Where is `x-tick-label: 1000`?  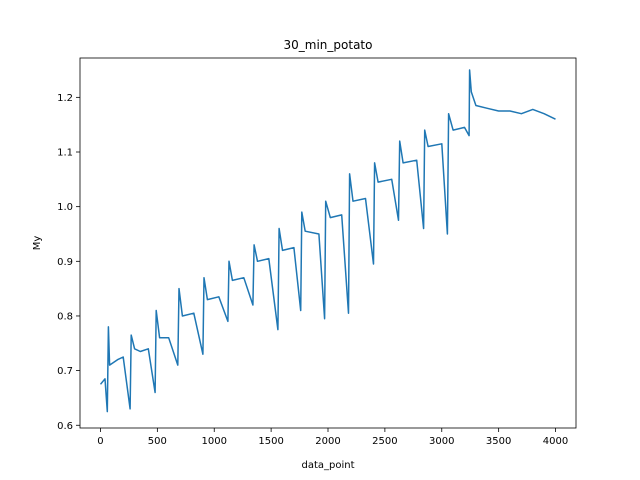 x-tick-label: 1000 is located at coordinates (214, 441).